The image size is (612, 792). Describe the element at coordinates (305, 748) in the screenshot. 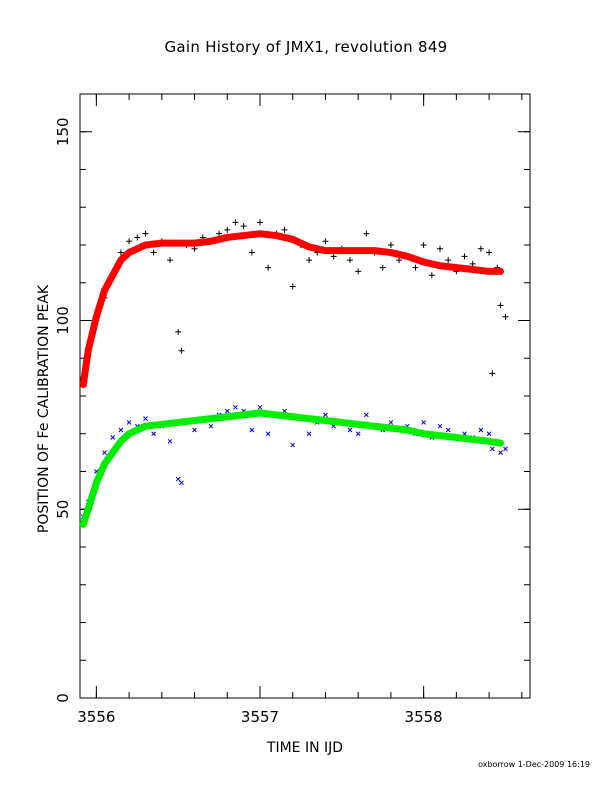

I see `x-axis-label: TIME IN IJD` at that location.